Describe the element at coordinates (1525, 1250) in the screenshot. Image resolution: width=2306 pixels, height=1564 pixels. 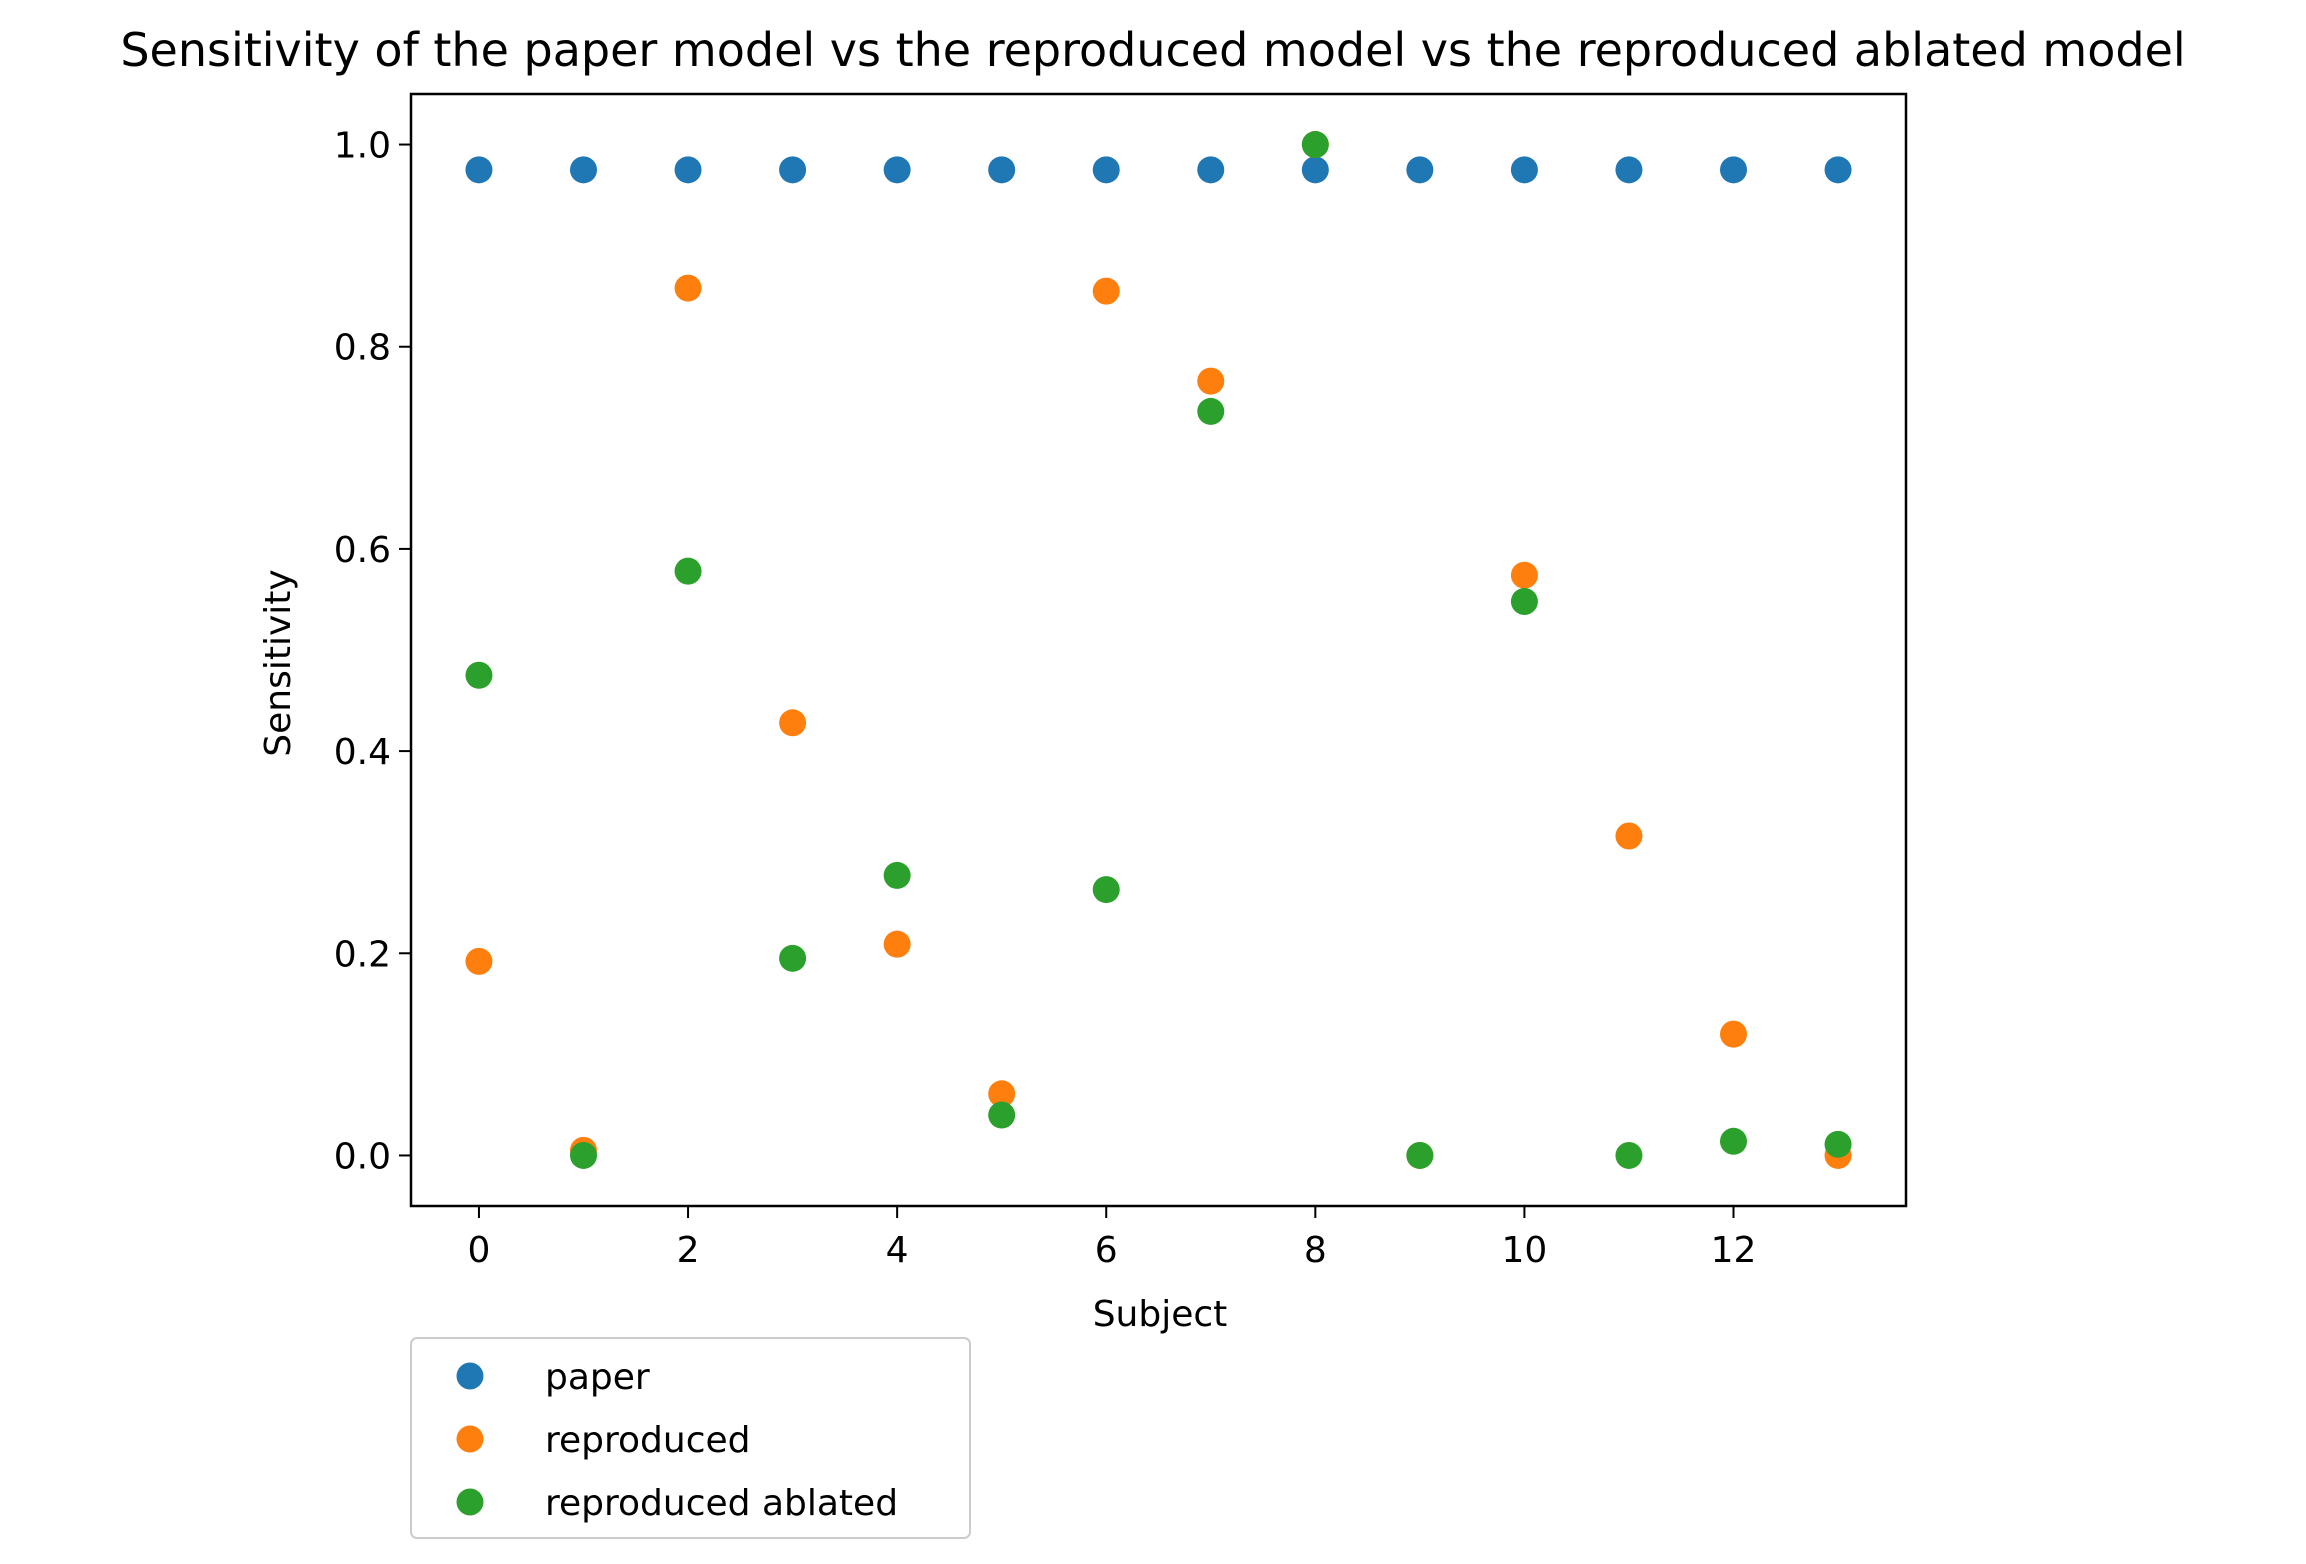
I see `x-tick-label: 10` at that location.